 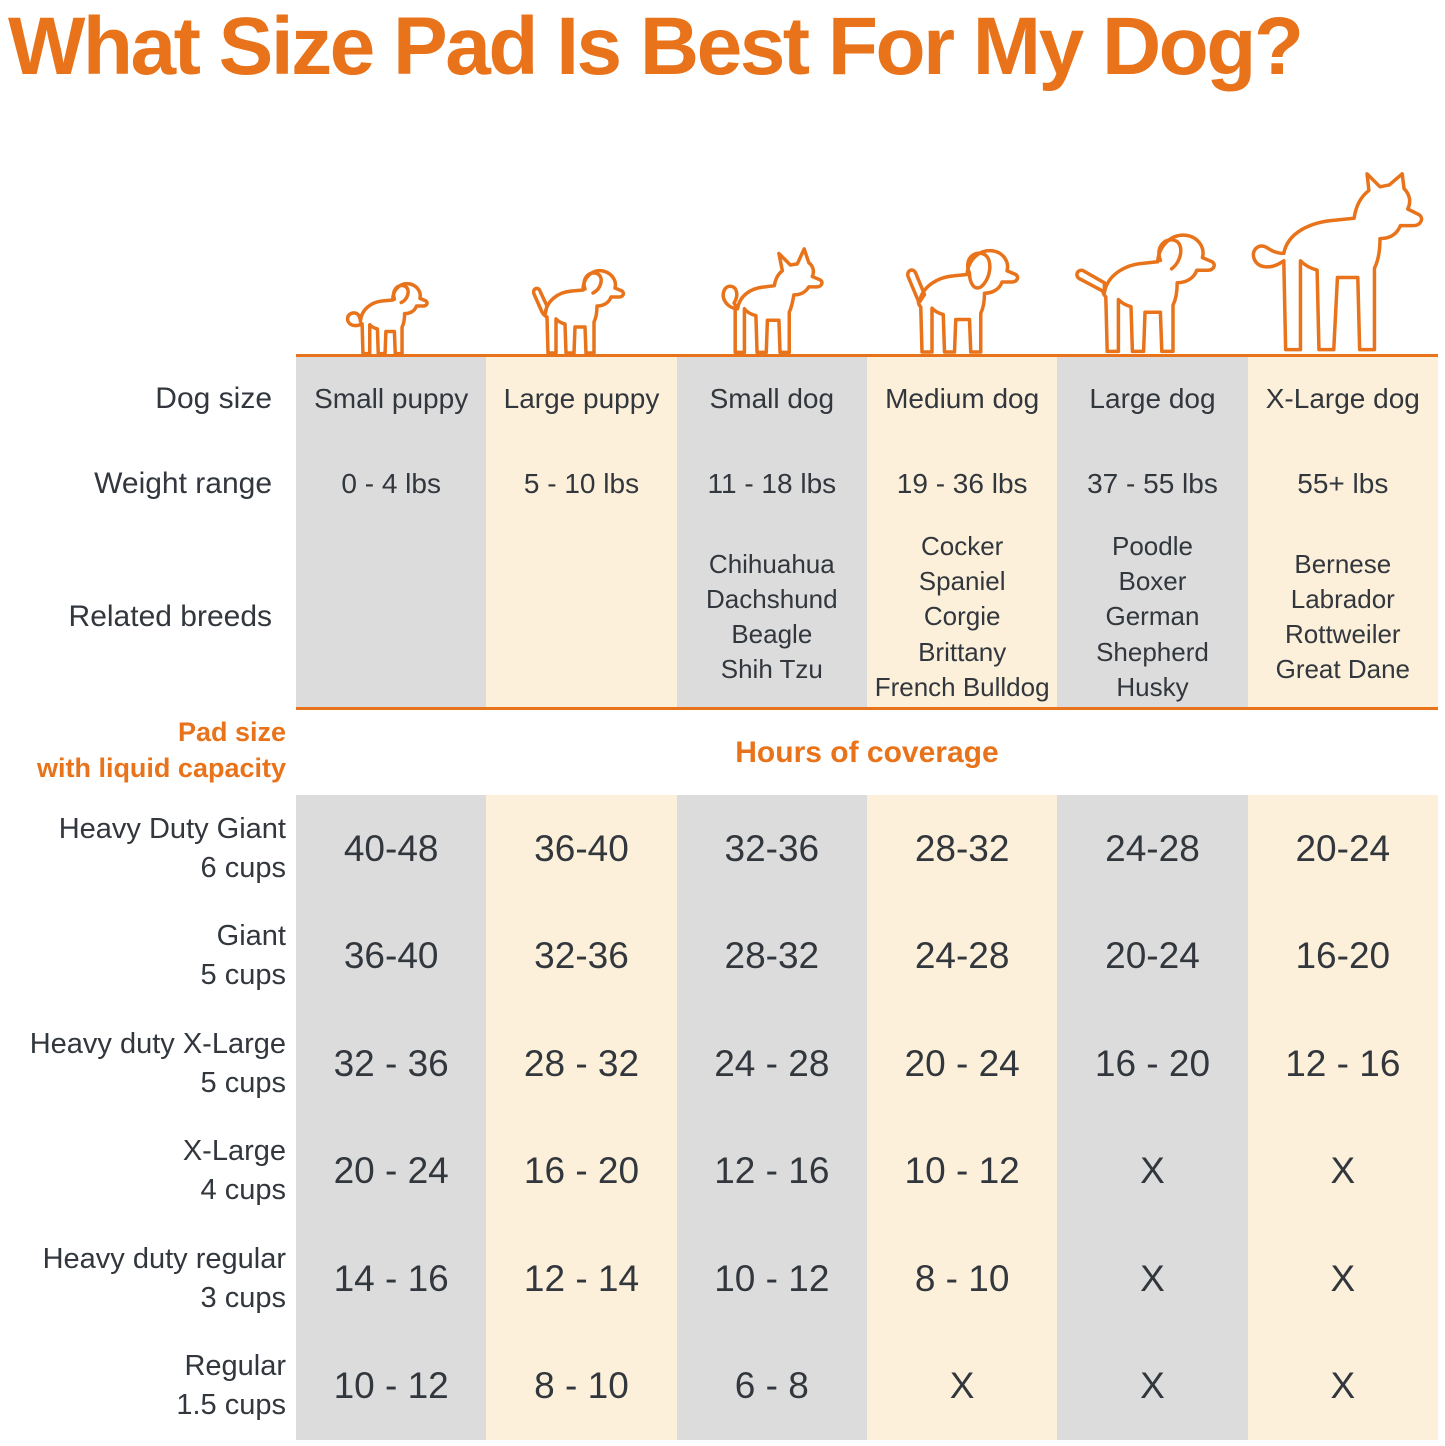 What do you see at coordinates (656, 46) in the screenshot?
I see `page-title: What Size Pad Is Best For My Dog?` at bounding box center [656, 46].